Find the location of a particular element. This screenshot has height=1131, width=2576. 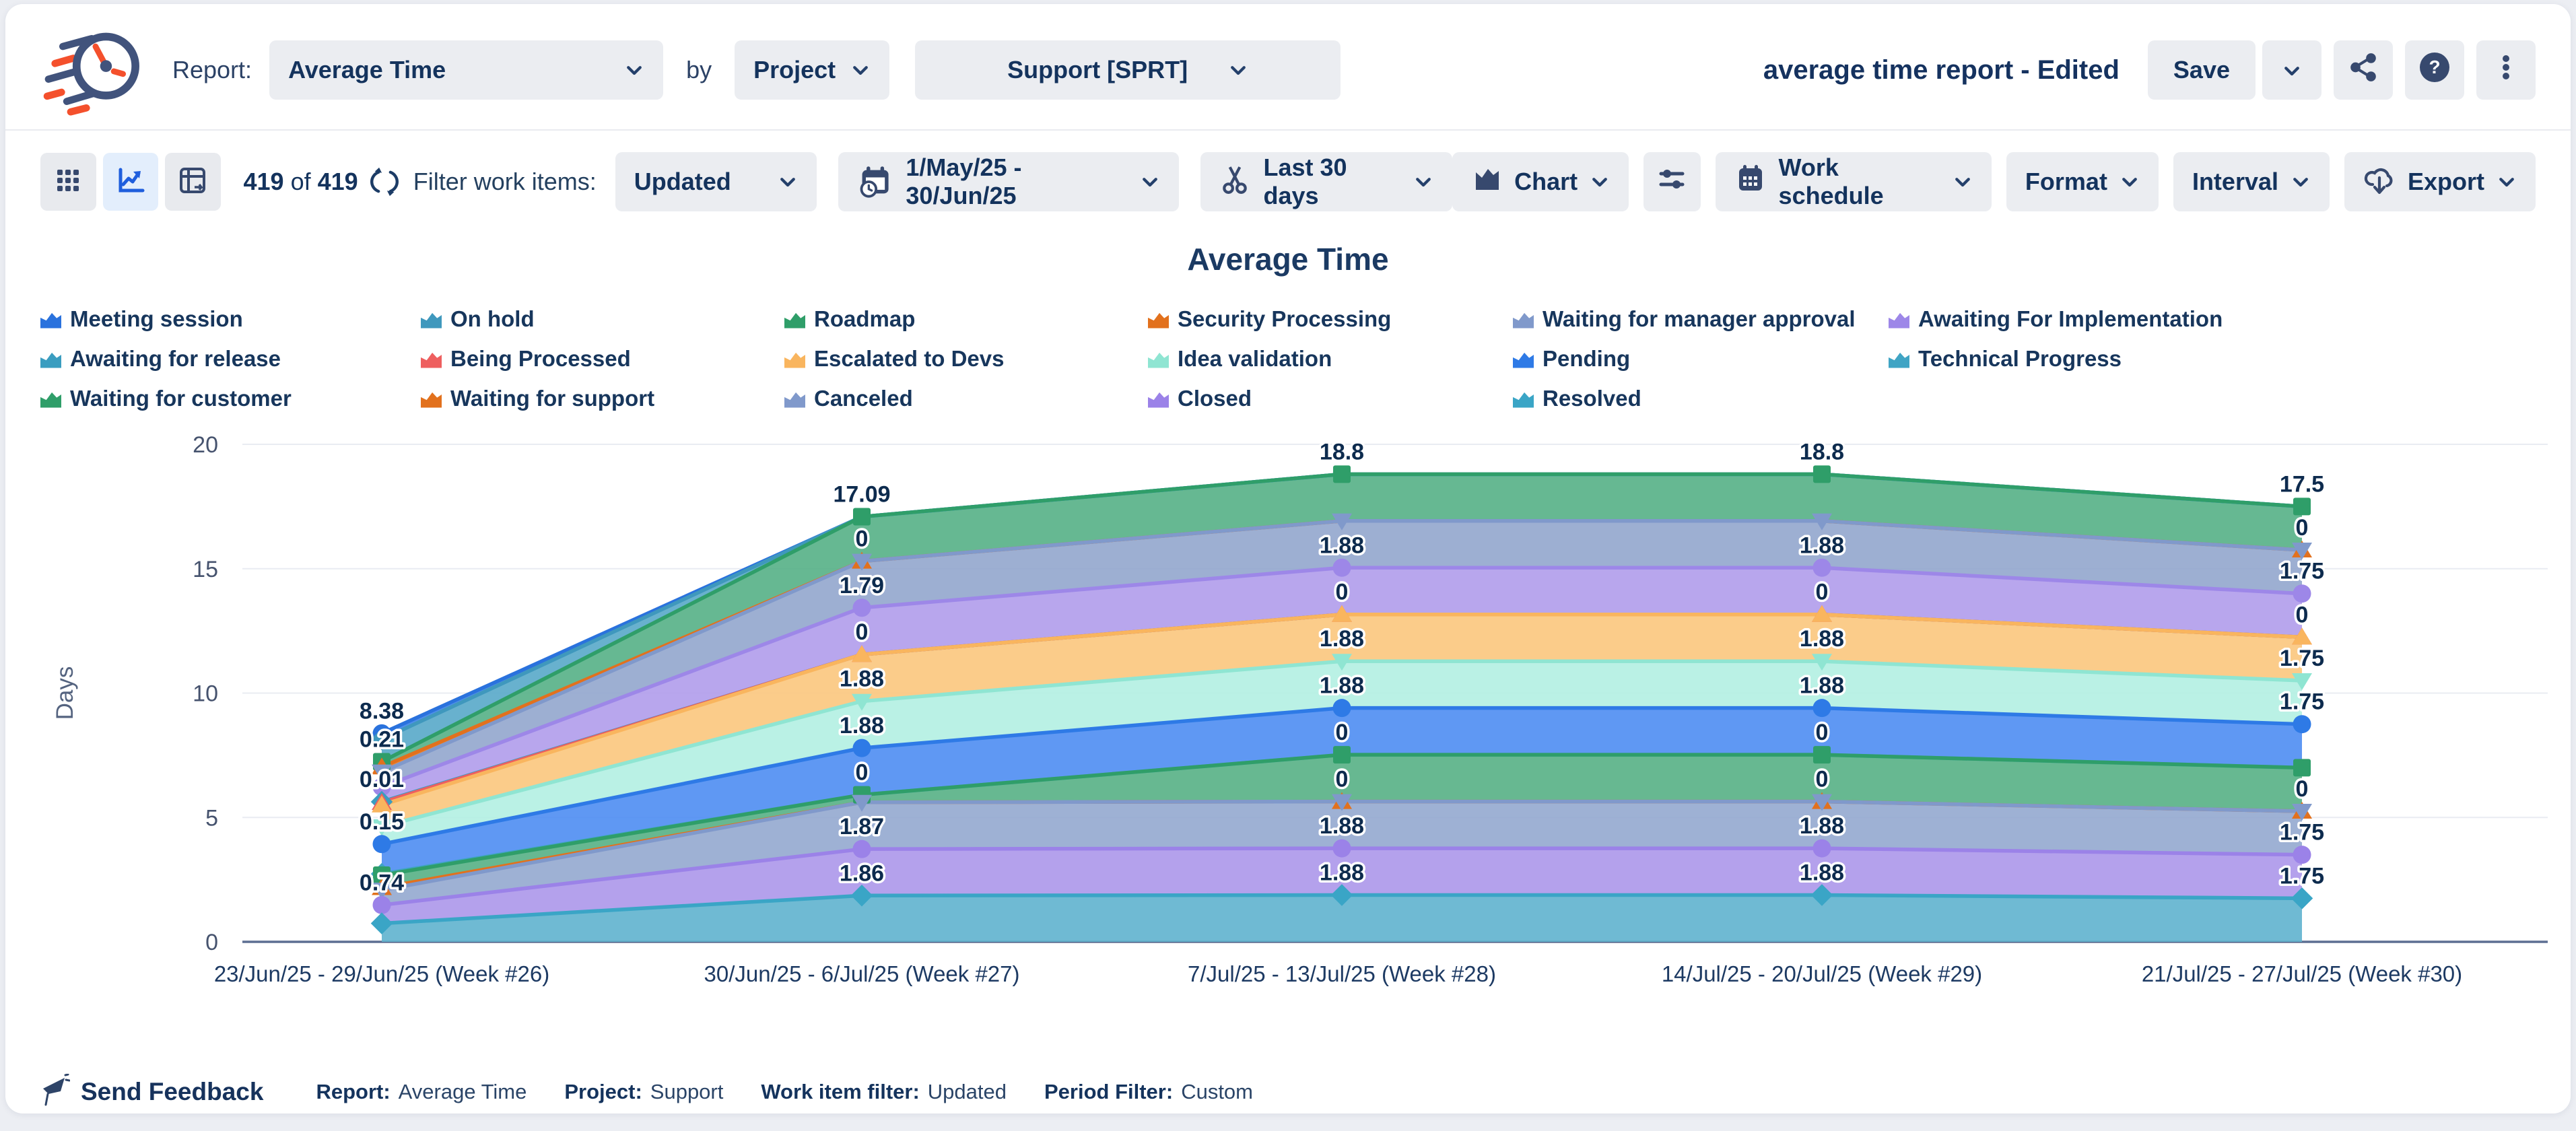

share-button is located at coordinates (2363, 70).